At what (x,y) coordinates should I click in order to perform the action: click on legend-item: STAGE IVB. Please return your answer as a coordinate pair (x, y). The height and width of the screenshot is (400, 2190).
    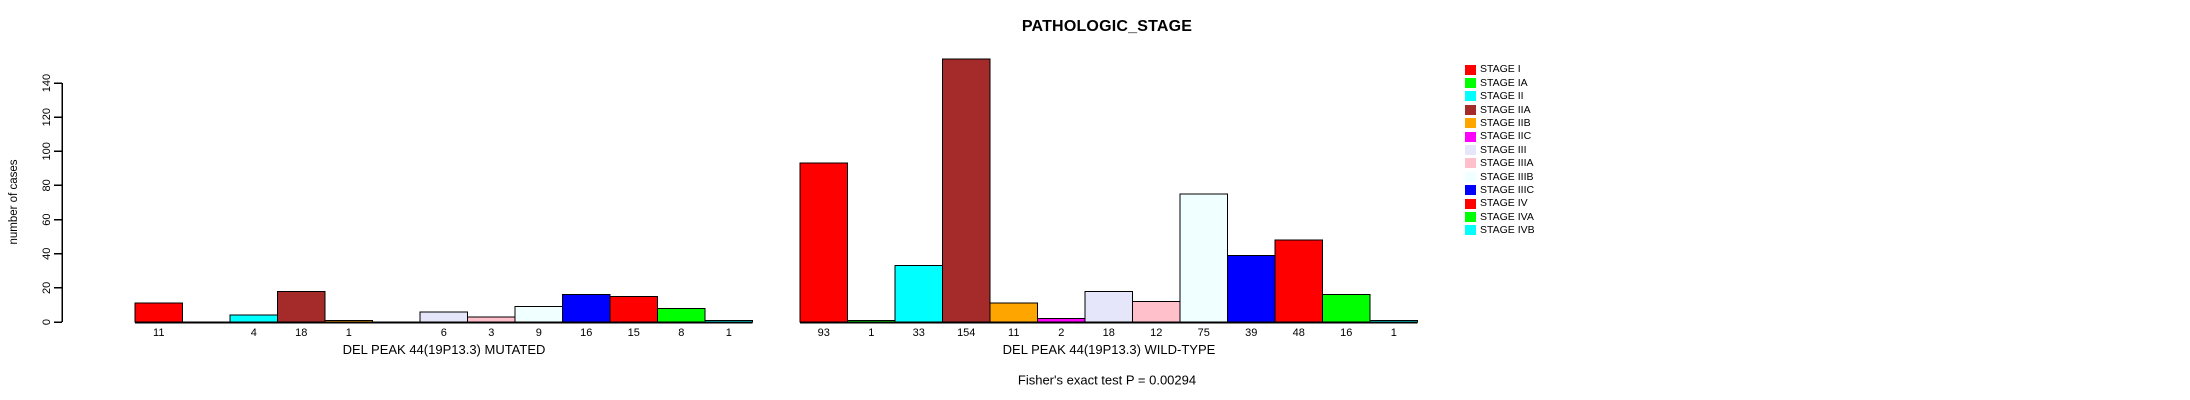
    Looking at the image, I should click on (1500, 230).